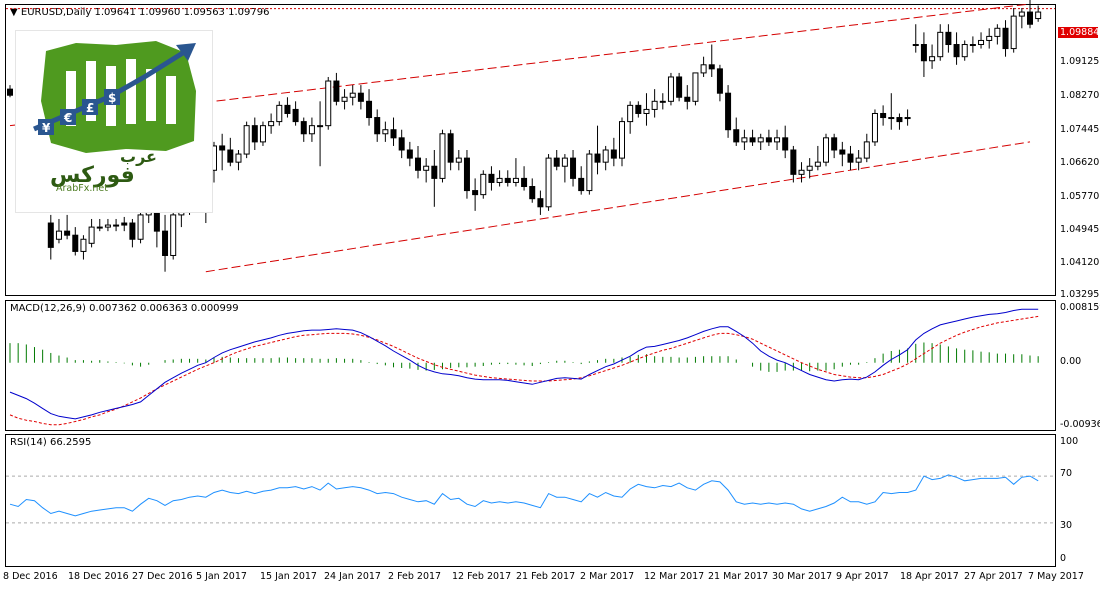  I want to click on date-axis-tick: 21 Feb 2017, so click(546, 576).